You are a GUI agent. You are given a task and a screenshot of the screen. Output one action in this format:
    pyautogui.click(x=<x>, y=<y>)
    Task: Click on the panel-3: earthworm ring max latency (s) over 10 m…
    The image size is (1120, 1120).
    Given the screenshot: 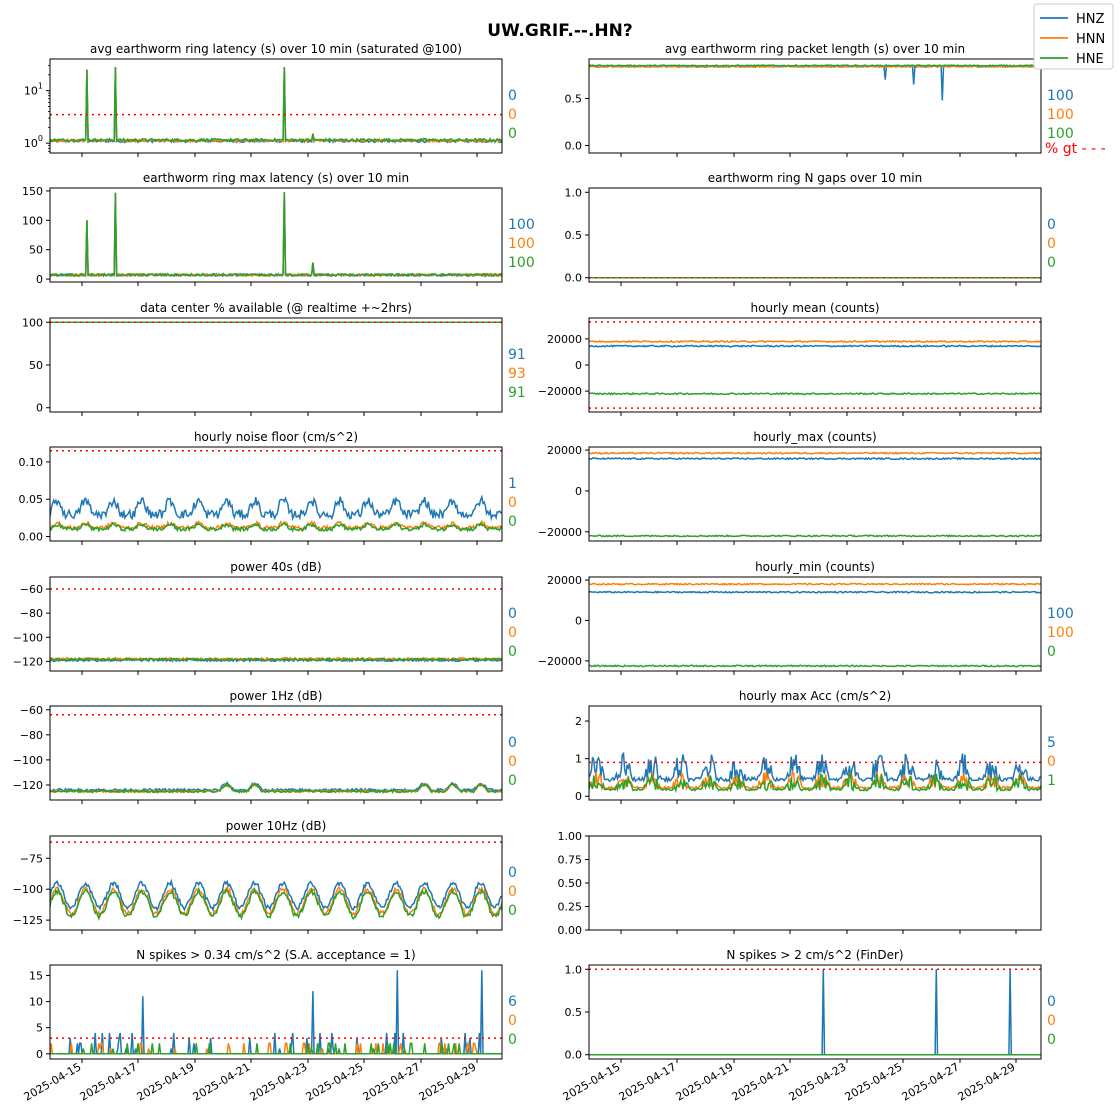 What is the action you would take?
    pyautogui.click(x=278, y=228)
    